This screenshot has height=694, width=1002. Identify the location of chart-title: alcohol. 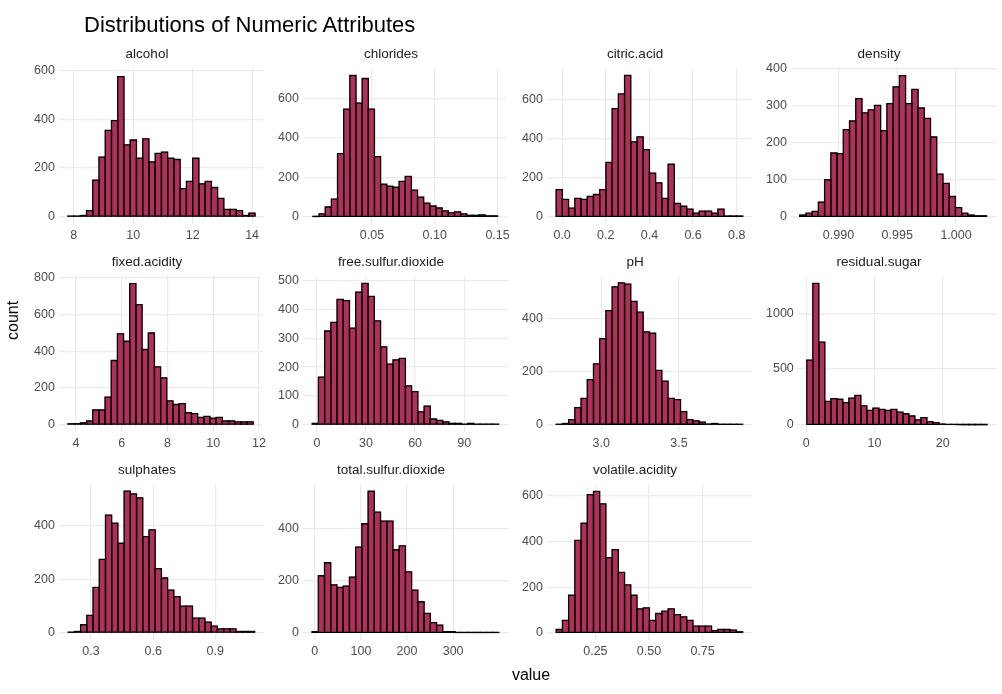
(147, 53).